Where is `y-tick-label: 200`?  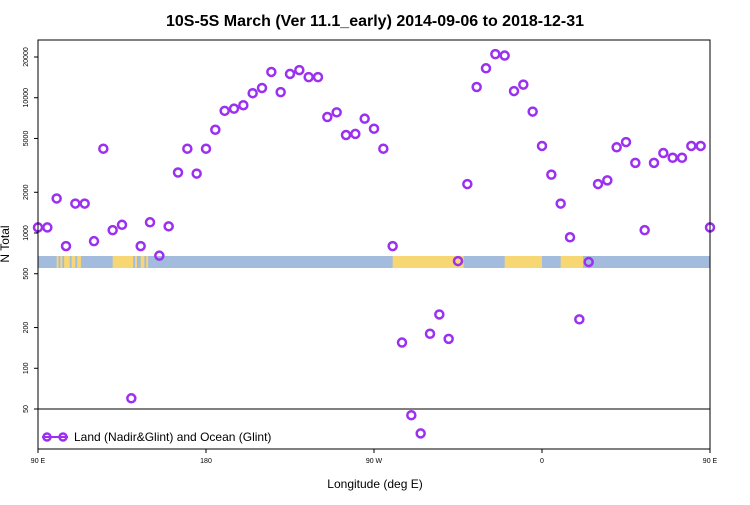 y-tick-label: 200 is located at coordinates (26, 328).